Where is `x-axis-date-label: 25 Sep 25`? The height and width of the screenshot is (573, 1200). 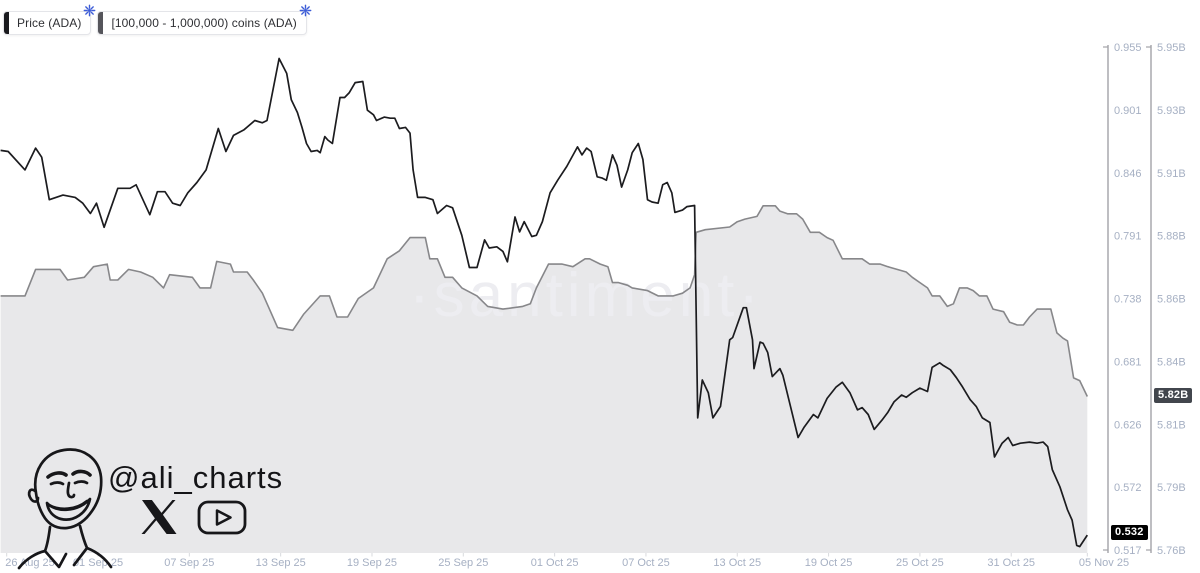 x-axis-date-label: 25 Sep 25 is located at coordinates (463, 563).